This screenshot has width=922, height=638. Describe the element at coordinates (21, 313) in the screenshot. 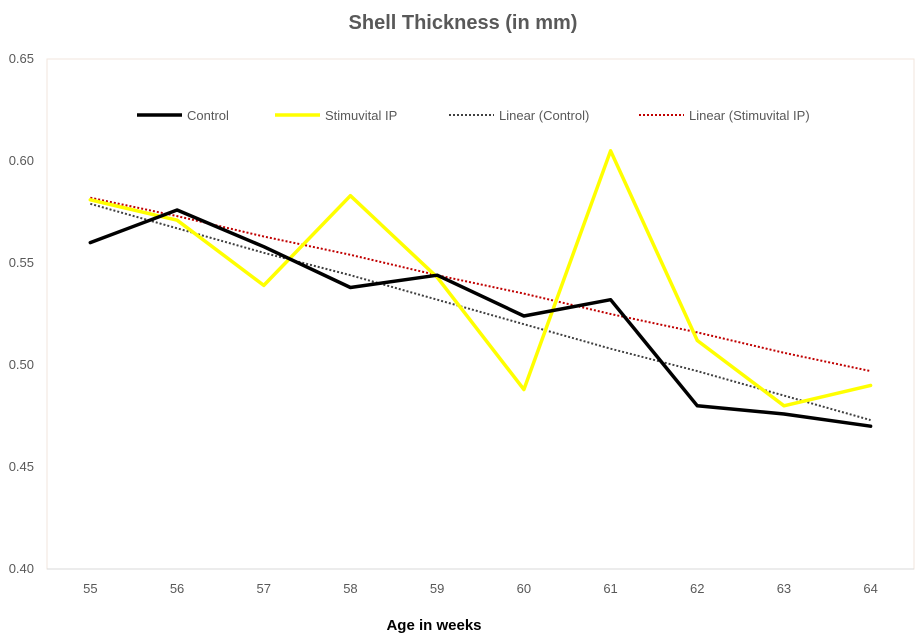

I see `y-axis: 0.40 0.45 0.50 0.55 0.60 0.65` at that location.